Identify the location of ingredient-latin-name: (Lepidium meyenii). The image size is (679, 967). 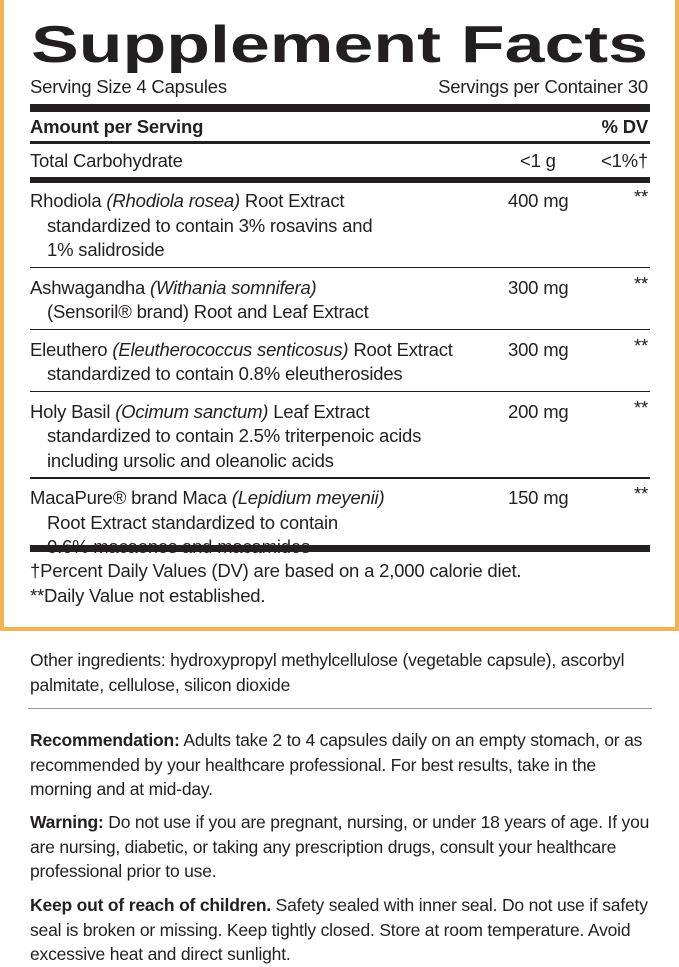
(308, 497).